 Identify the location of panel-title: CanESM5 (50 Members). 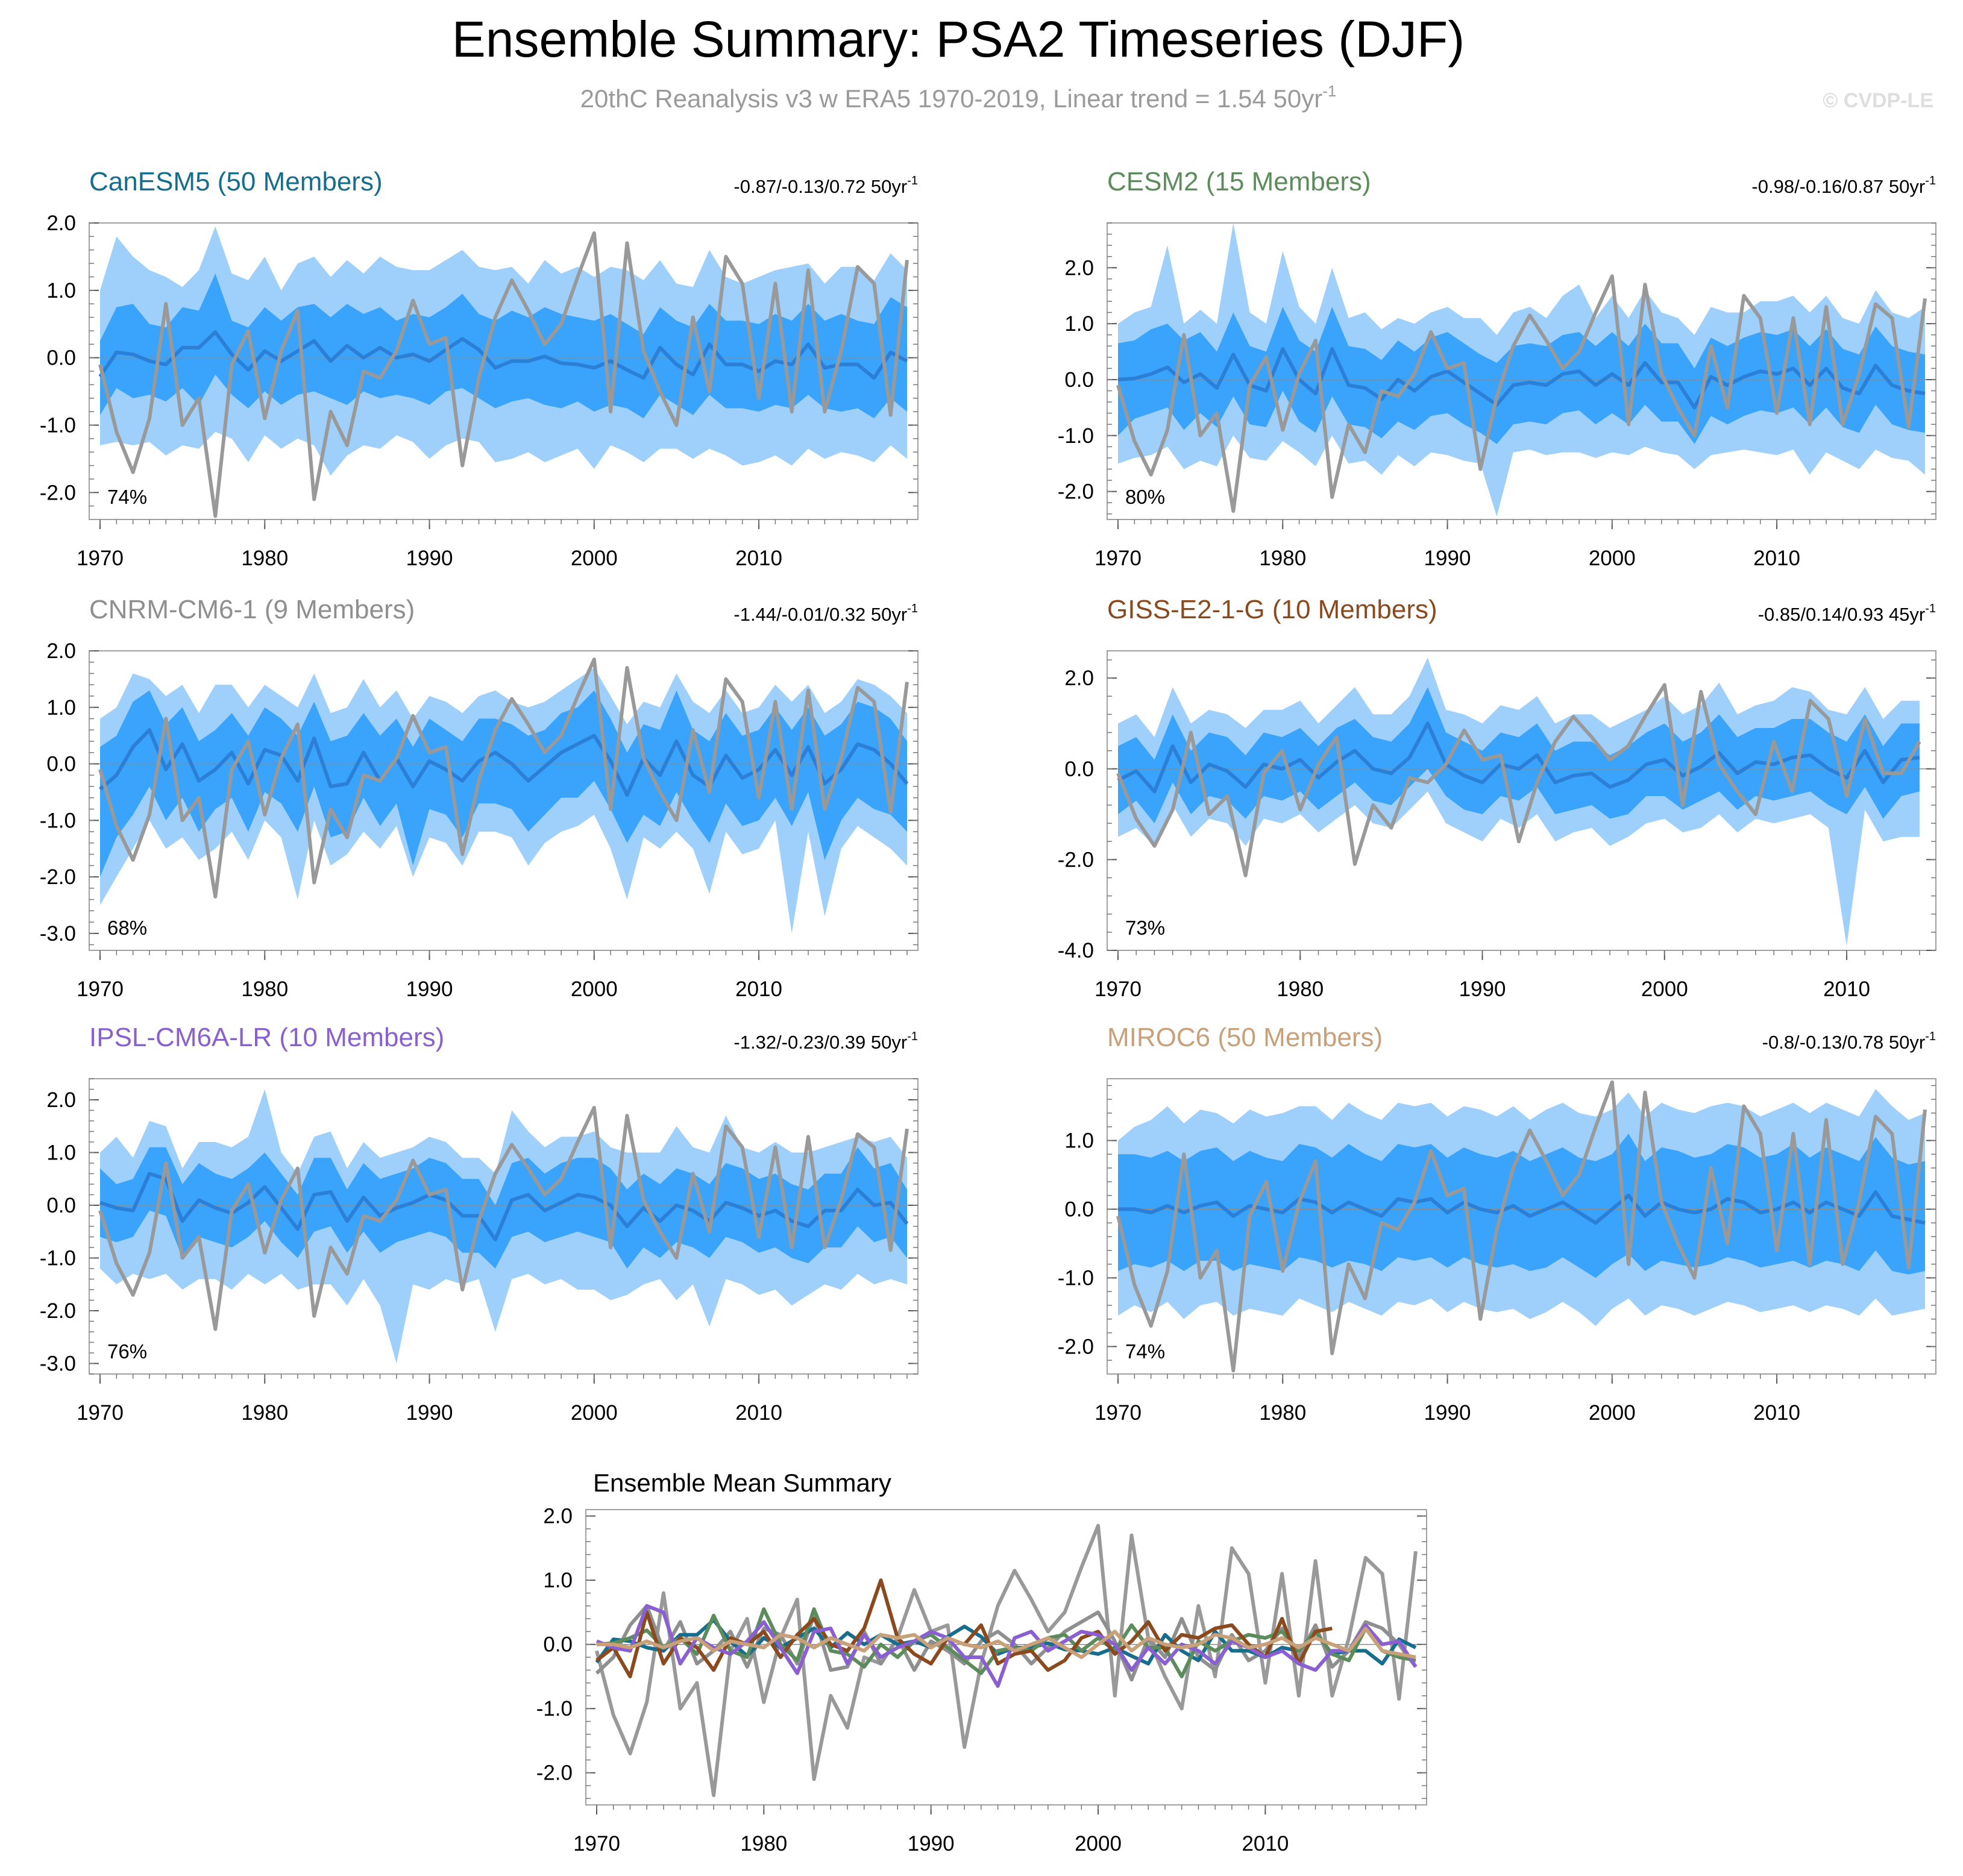
(236, 181).